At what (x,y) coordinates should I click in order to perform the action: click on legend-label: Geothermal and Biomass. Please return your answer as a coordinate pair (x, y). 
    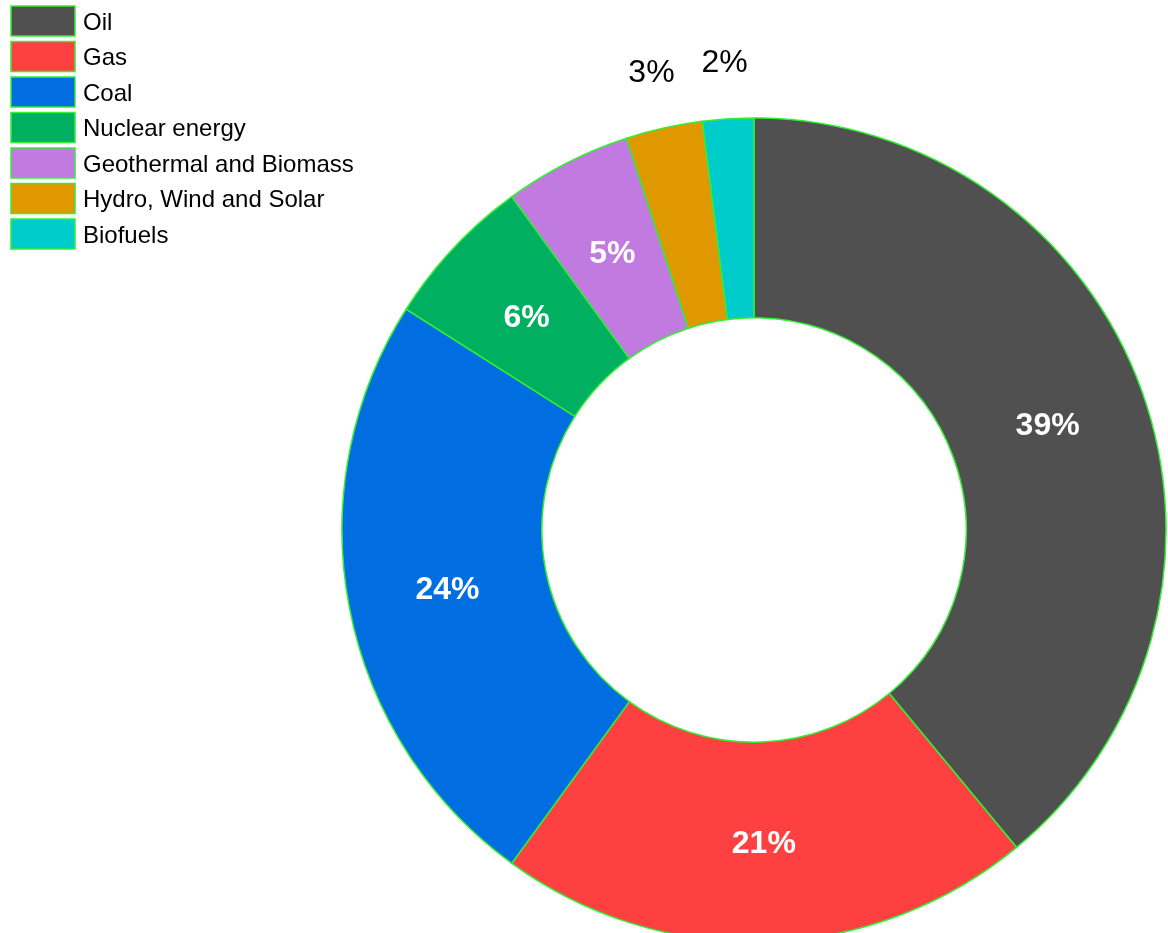
    Looking at the image, I should click on (218, 163).